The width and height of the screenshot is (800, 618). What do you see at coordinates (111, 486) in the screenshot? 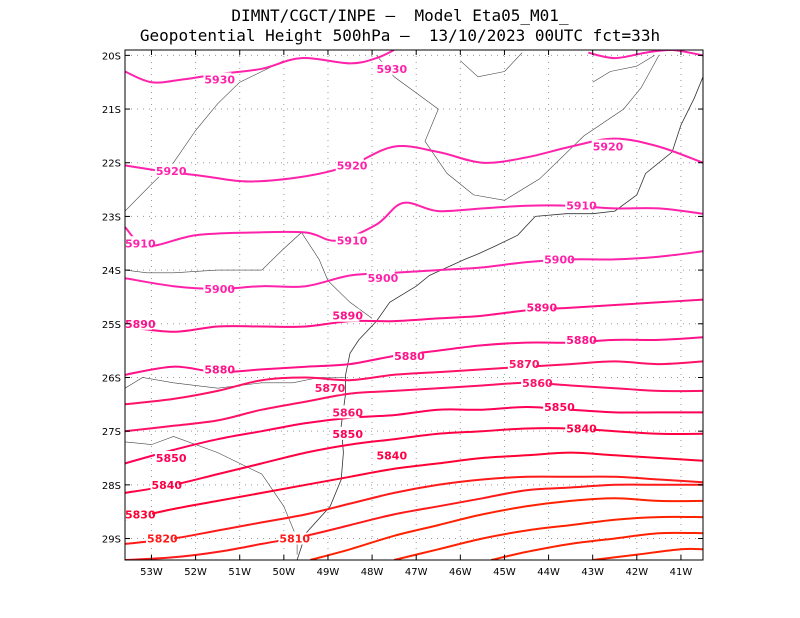
I see `lat-tick-label-28S: 28S` at bounding box center [111, 486].